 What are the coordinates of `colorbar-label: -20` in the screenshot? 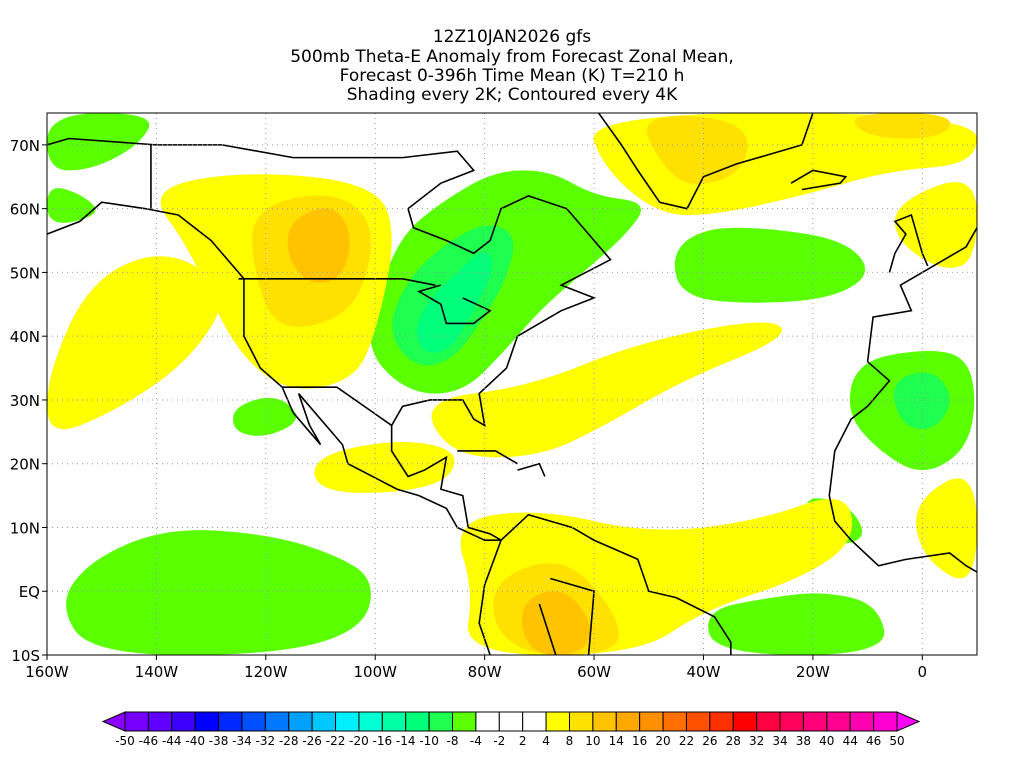 It's located at (359, 741).